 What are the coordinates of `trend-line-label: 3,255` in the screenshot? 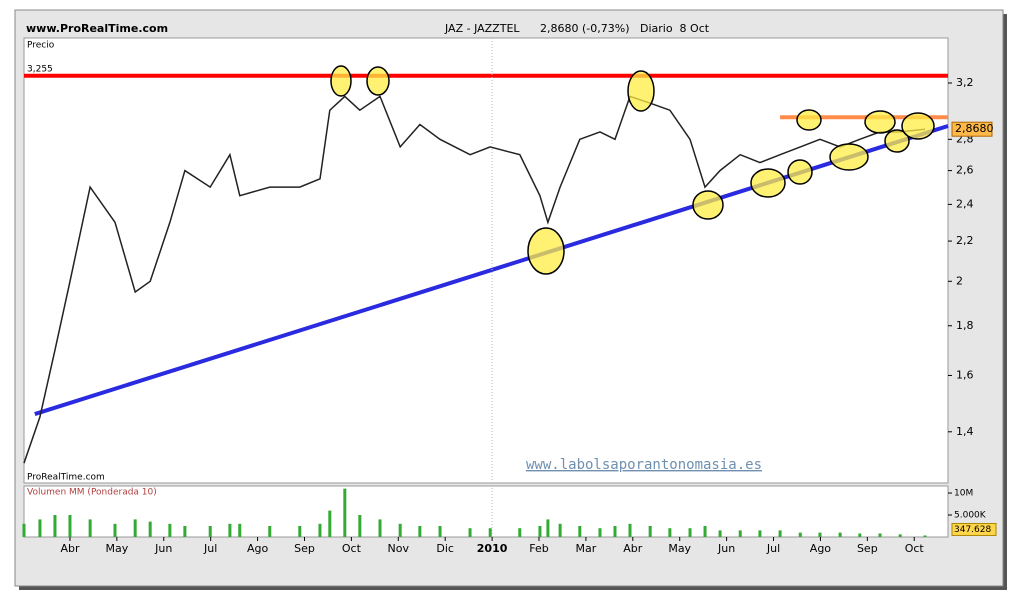 It's located at (40, 69).